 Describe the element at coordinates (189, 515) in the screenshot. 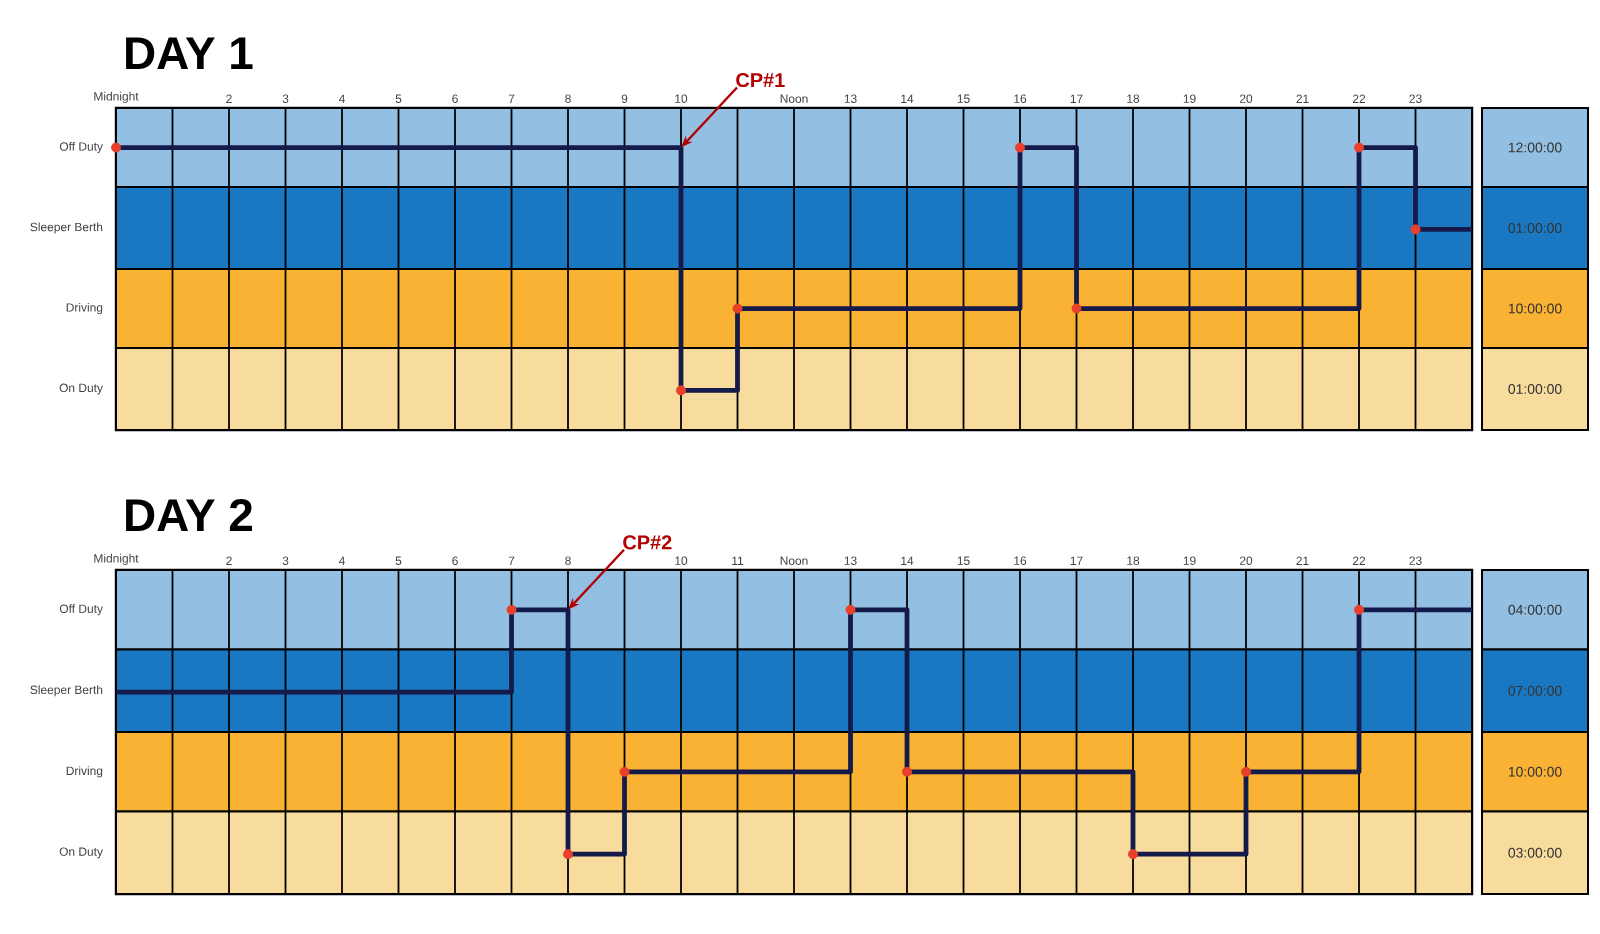

I see `chart-title: DAY 2` at that location.